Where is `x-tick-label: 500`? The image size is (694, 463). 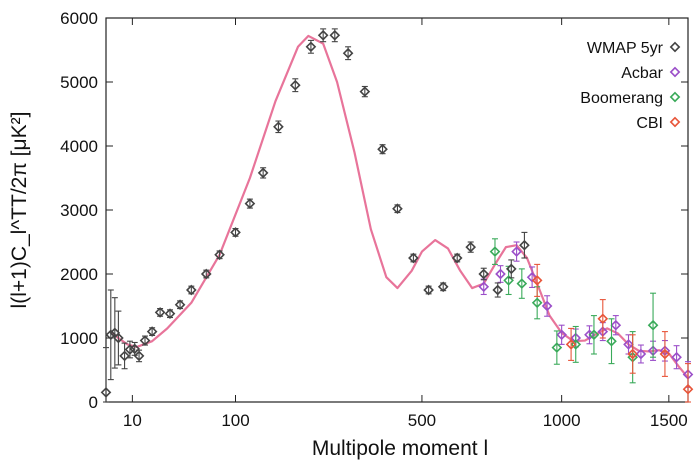
x-tick-label: 500 is located at coordinates (422, 420).